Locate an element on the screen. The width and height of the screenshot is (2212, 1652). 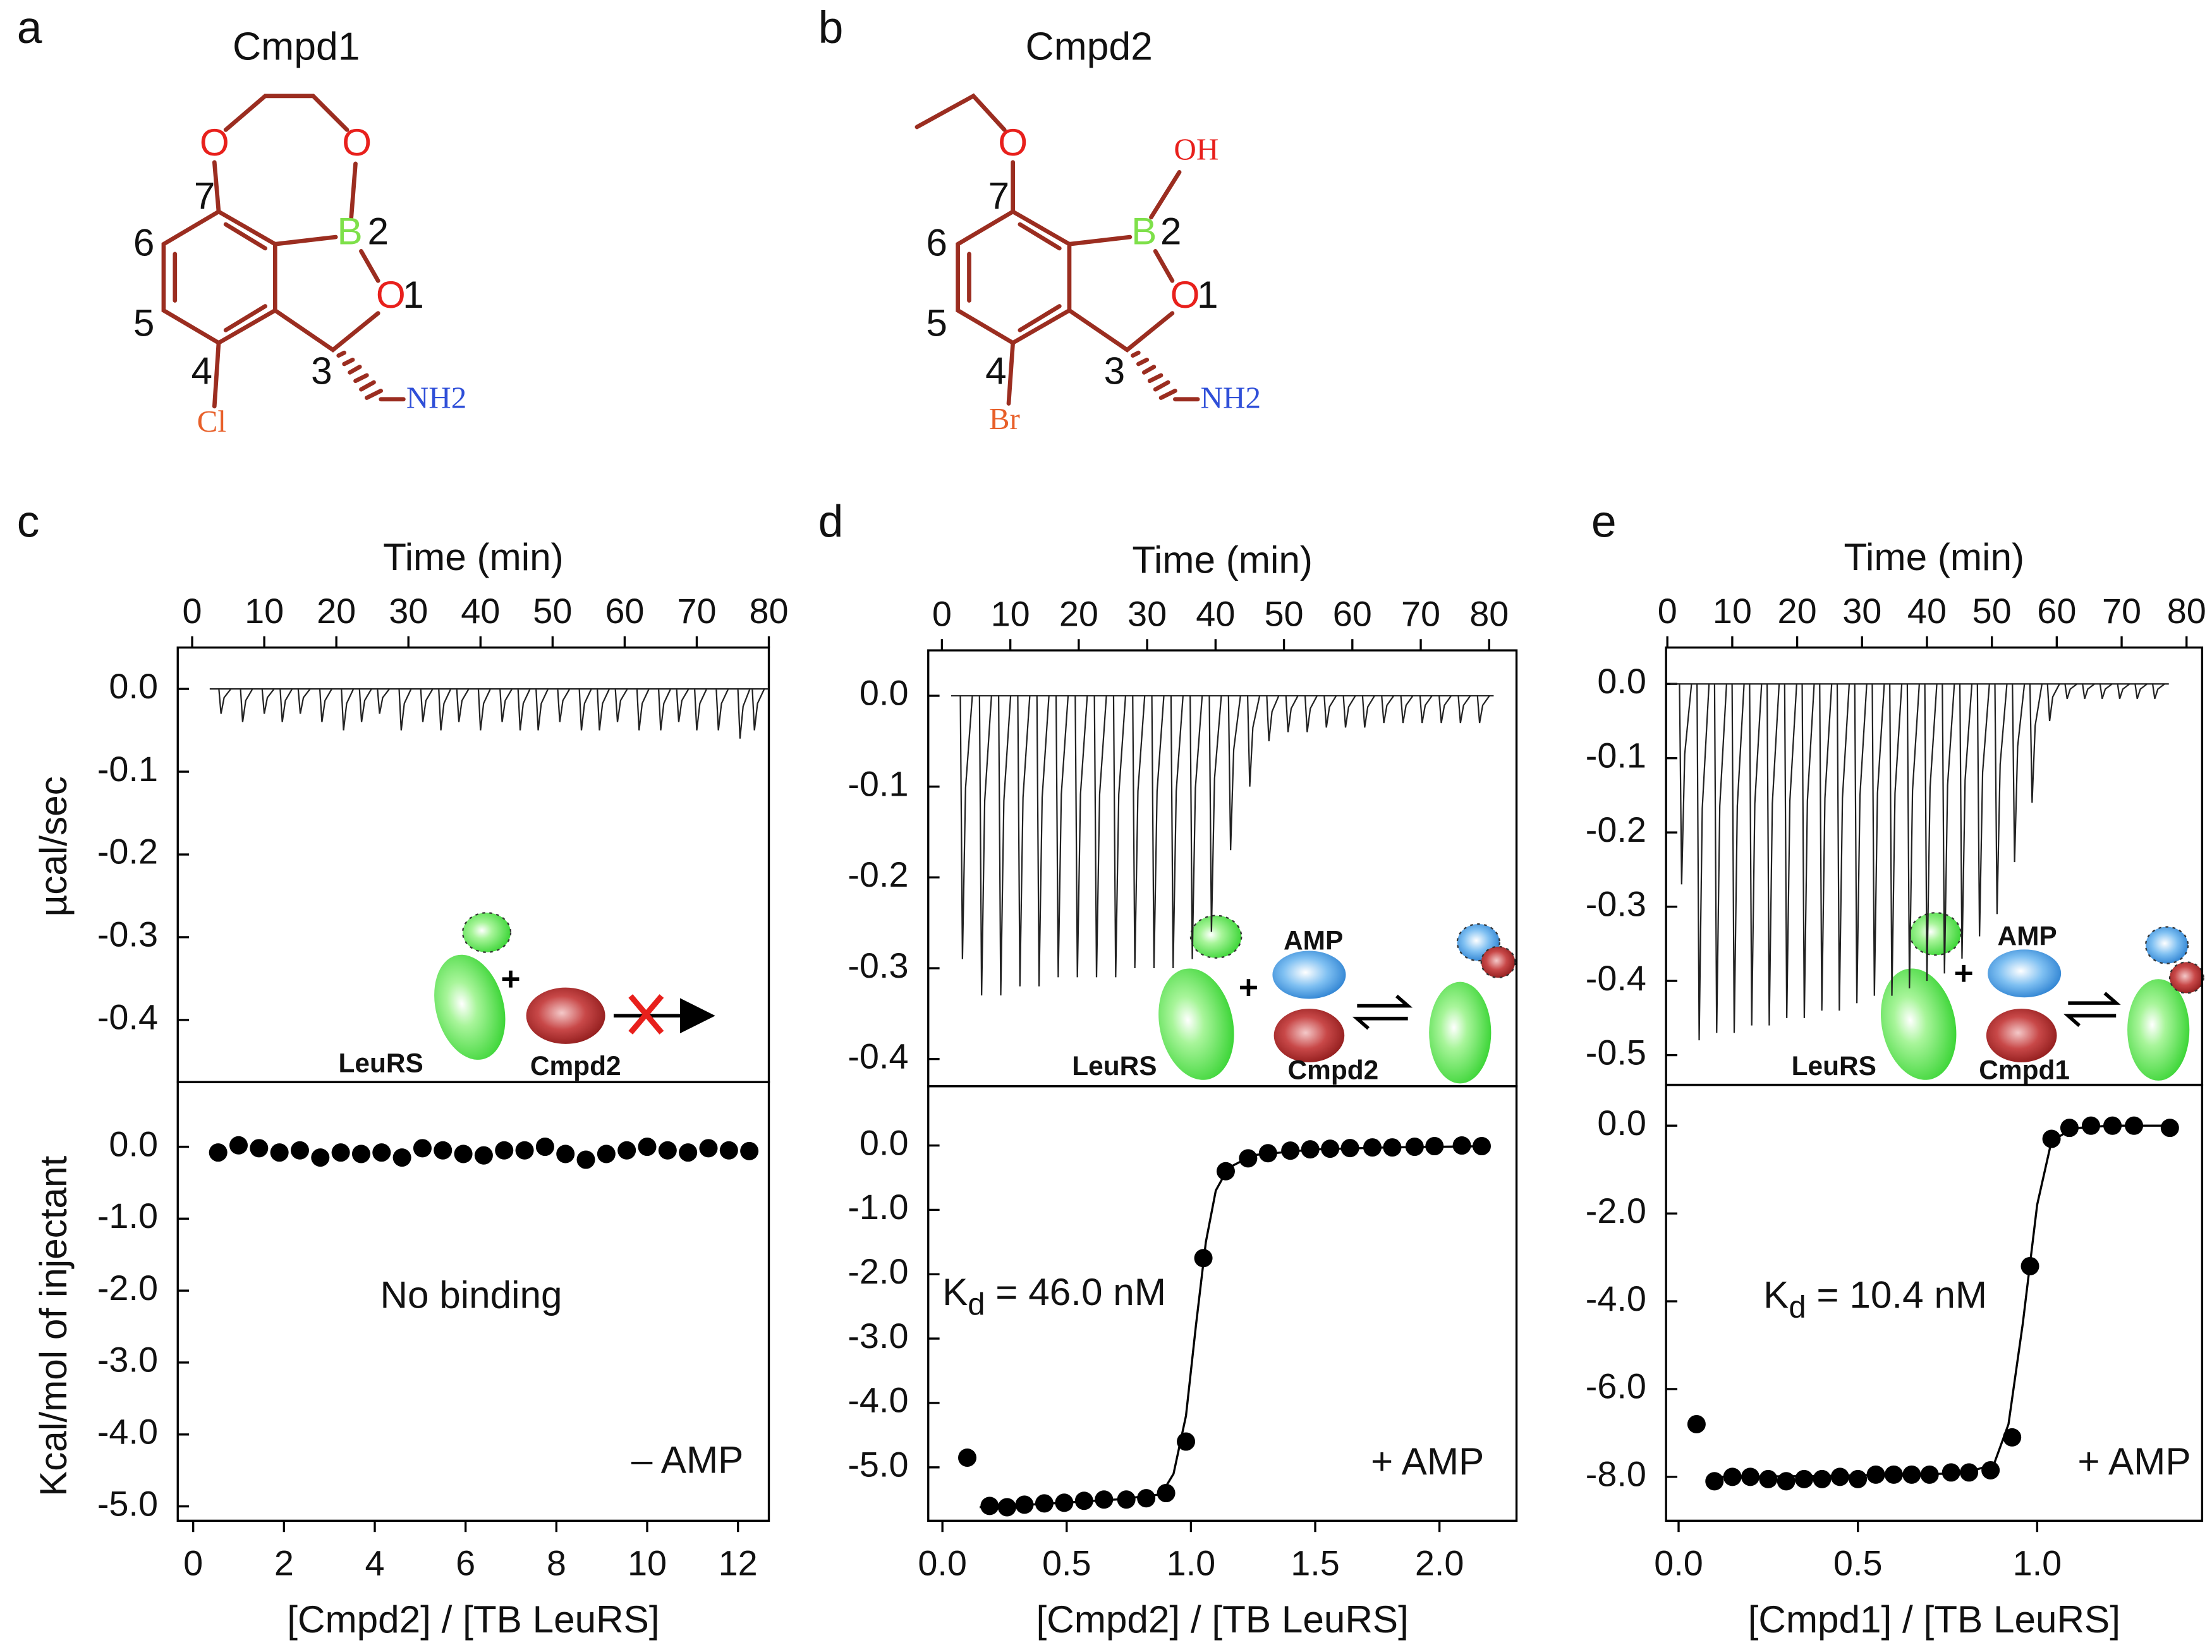
y-tick-label: -1.0 is located at coordinates (878, 1207).